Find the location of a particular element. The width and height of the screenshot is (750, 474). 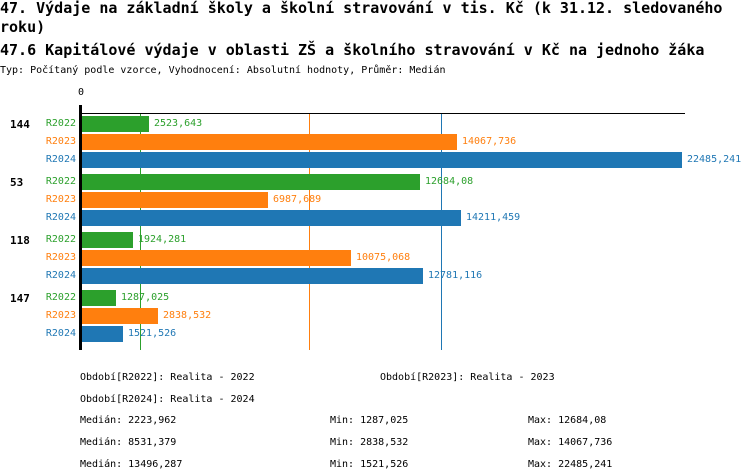

y-axis-line is located at coordinates (80, 227).